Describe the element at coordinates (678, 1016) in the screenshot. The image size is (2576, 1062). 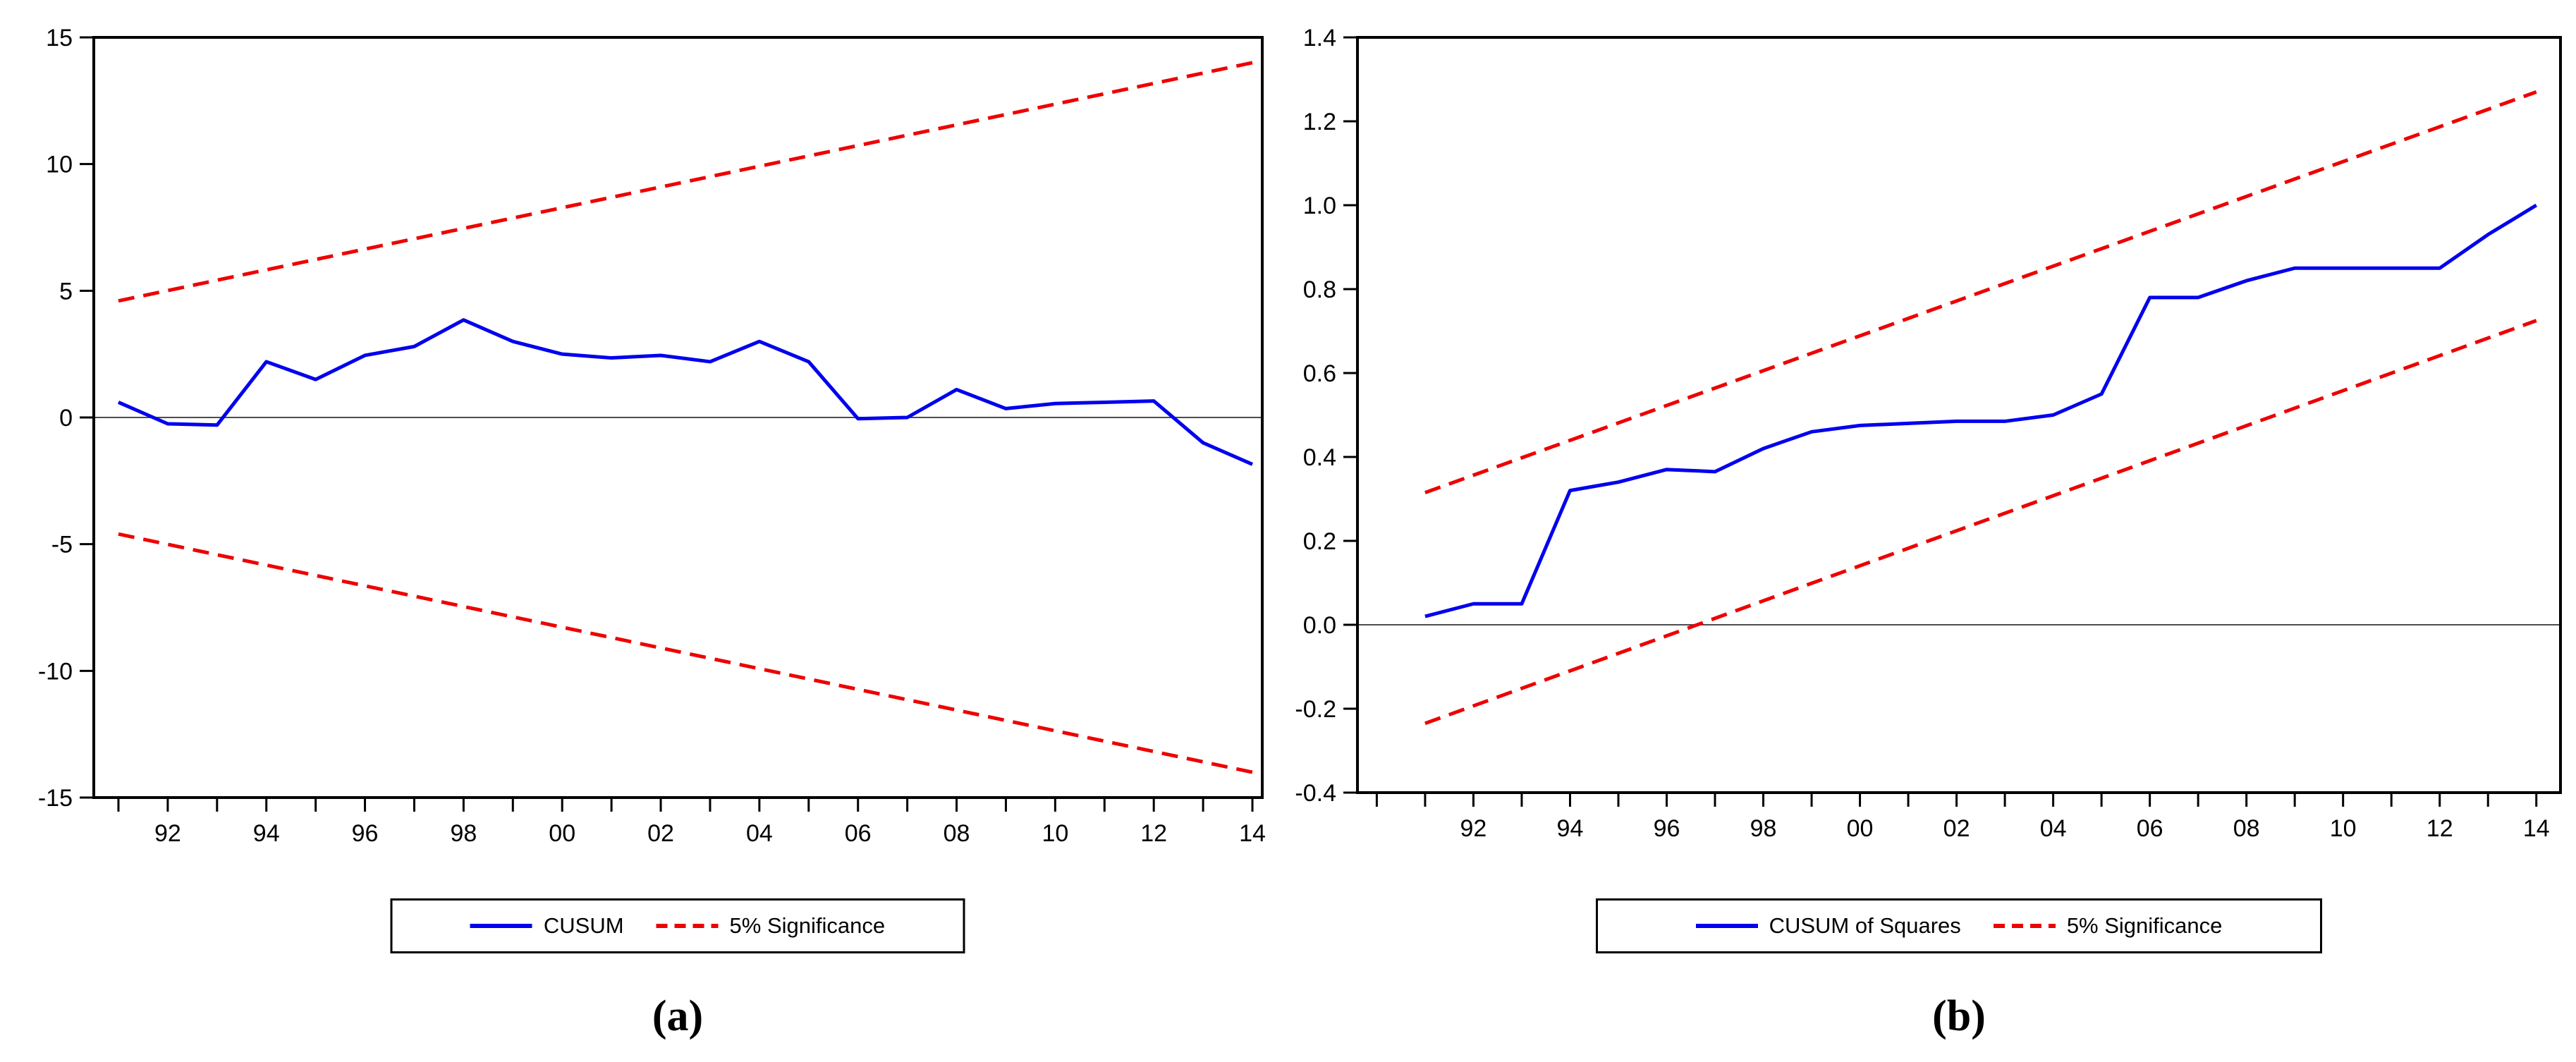
I see `caption-panel-a: (a)` at that location.